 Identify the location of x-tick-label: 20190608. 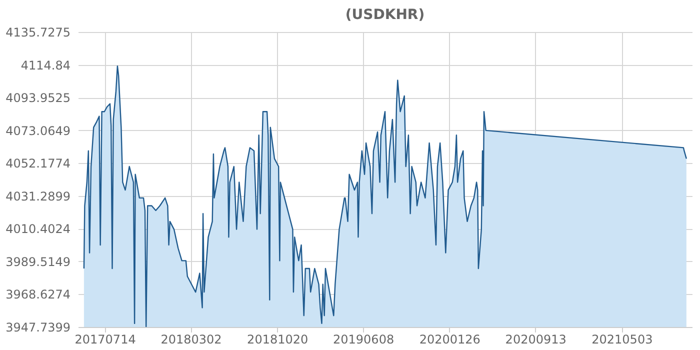
(363, 339).